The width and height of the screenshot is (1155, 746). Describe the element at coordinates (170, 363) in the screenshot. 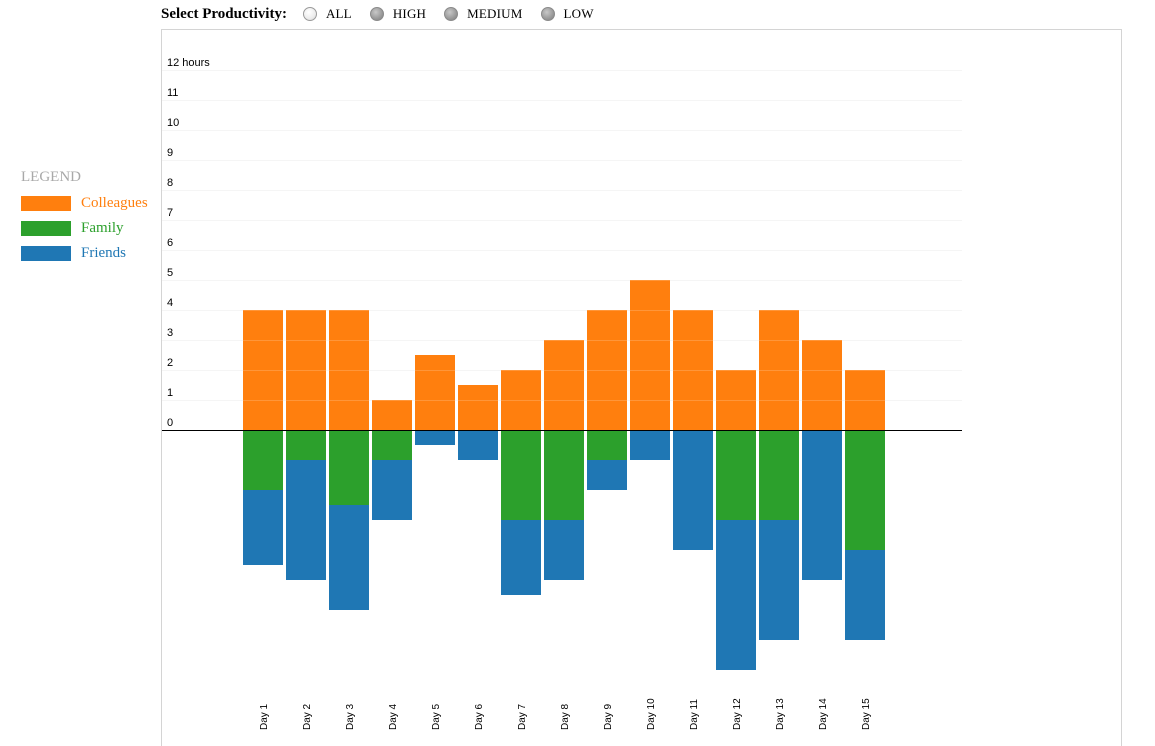

I see `y-tick-label: 2` at that location.